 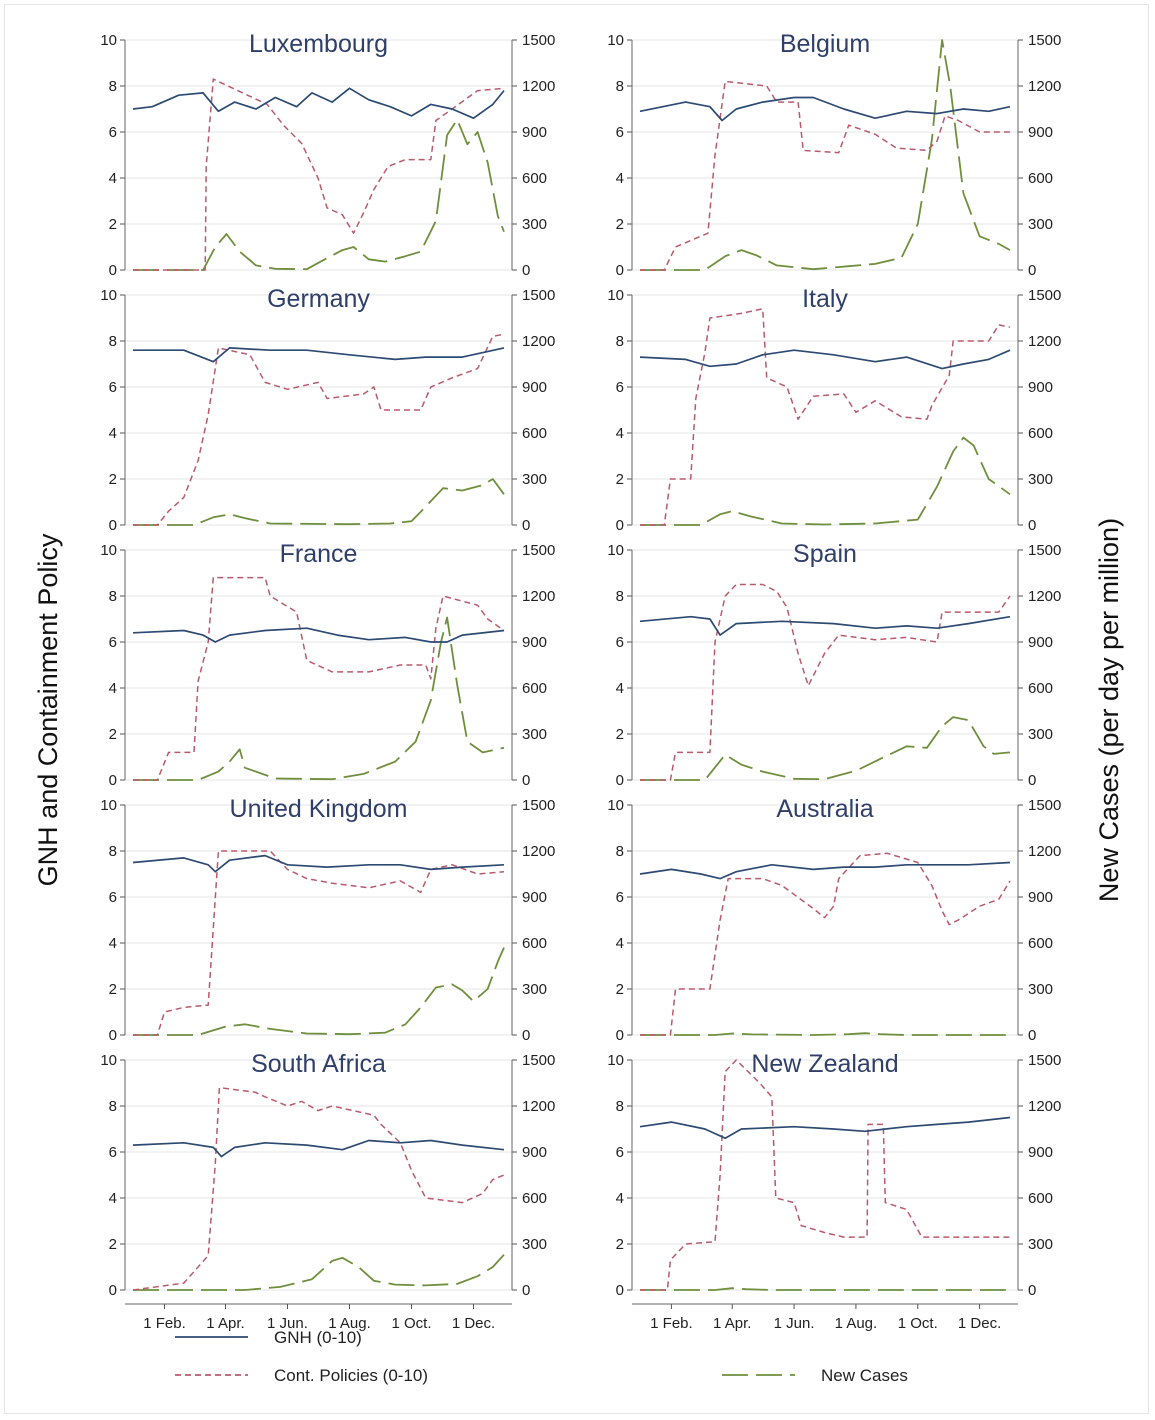 I want to click on panel-italy: 0 2 4 6 8 10 0 300 600 900 1200 1500 Italy, so click(x=834, y=409).